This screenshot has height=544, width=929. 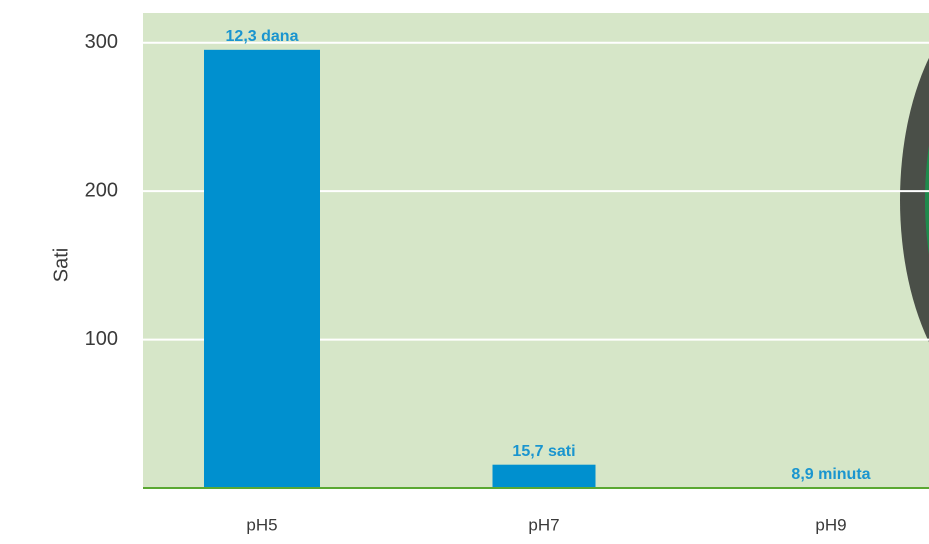 I want to click on y-tick-label: 200, so click(x=101, y=190).